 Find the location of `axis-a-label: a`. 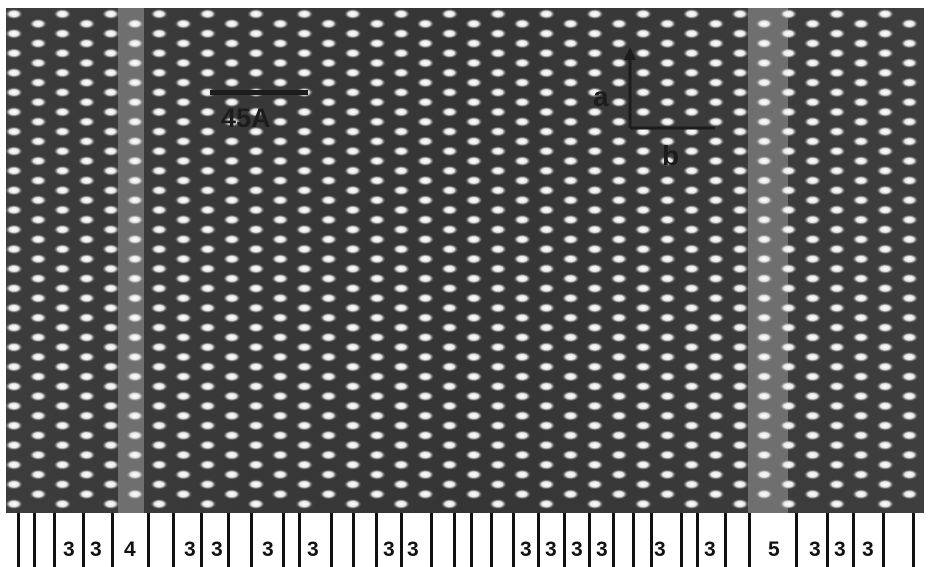

axis-a-label: a is located at coordinates (601, 96).